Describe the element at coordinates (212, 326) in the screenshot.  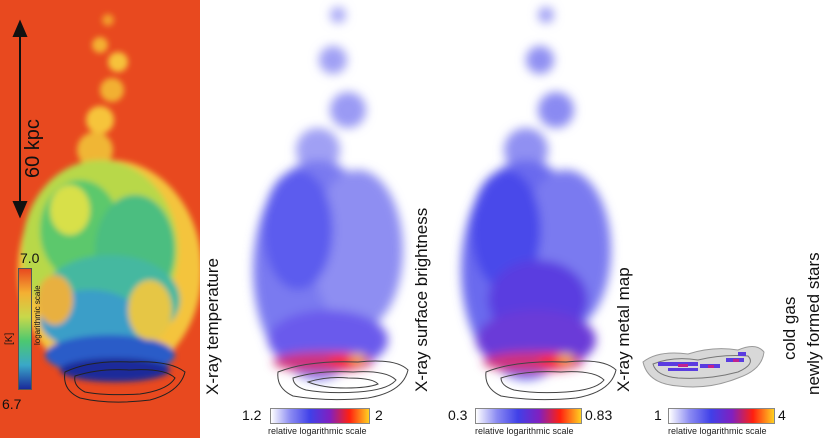
I see `temperature-panel-label: X-ray temperature` at that location.